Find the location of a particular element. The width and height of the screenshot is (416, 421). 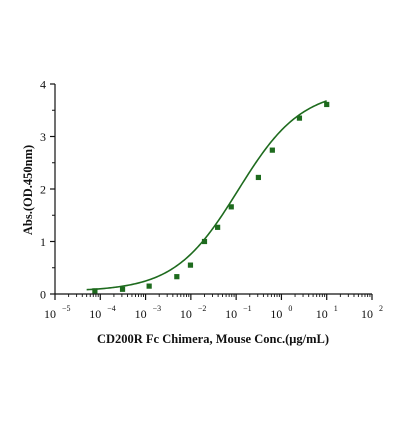

x-tick-exponent: 0 is located at coordinates (290, 308).